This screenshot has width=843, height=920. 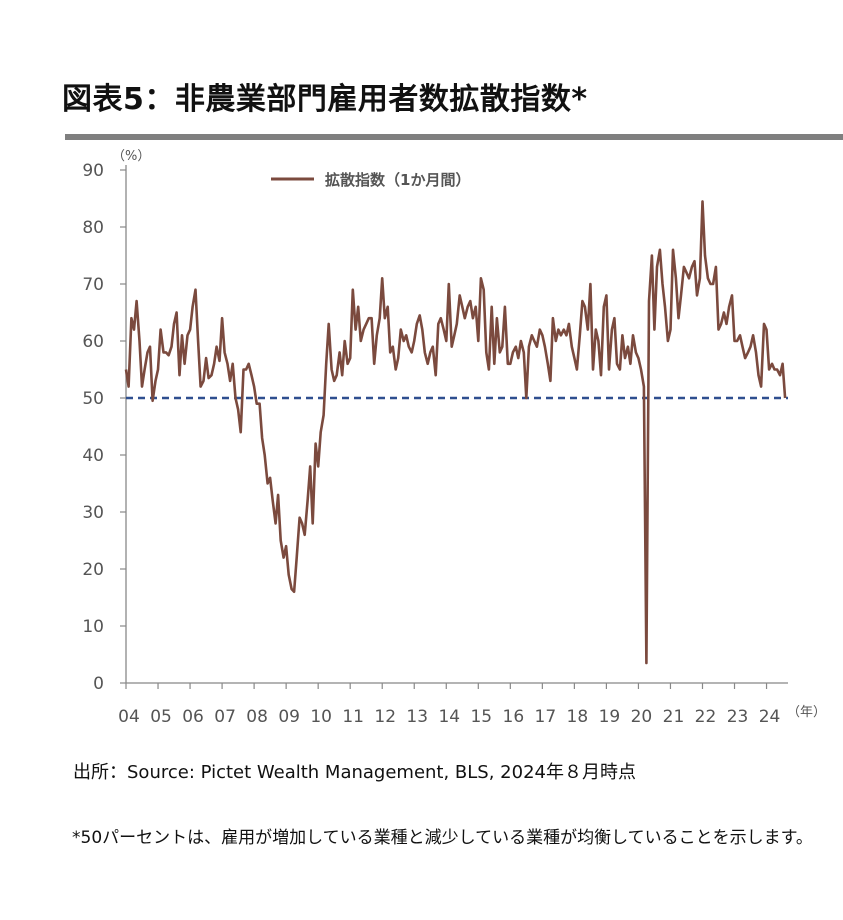 I want to click on x-tick-label: 22, so click(x=706, y=717).